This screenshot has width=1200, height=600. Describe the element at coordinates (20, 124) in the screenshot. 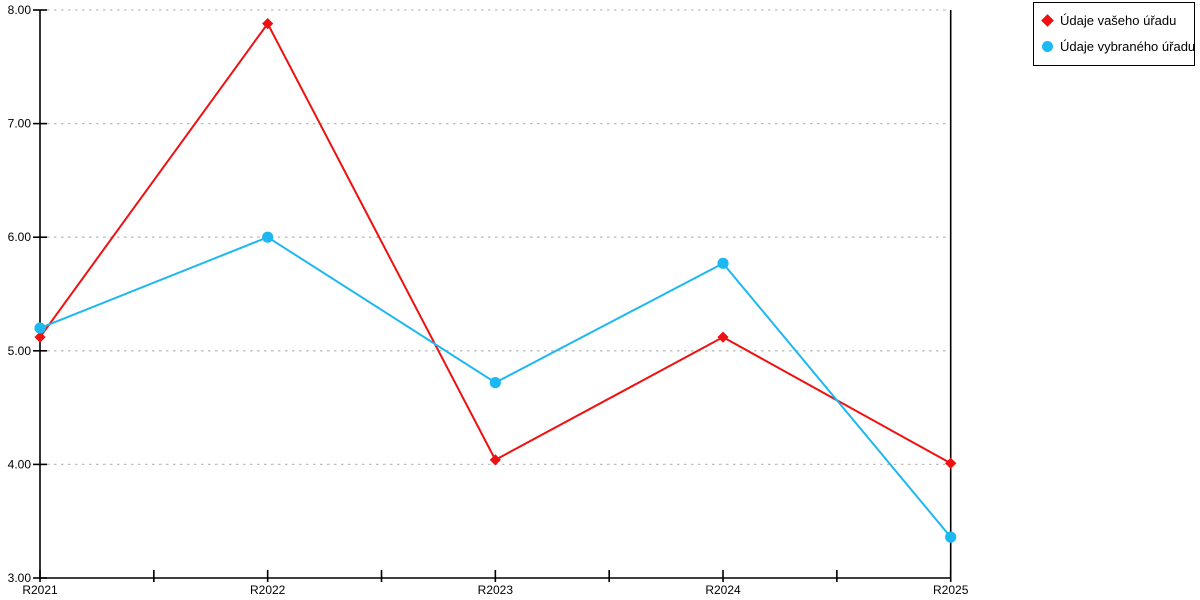

I see `y-tick-label: 7.00` at that location.